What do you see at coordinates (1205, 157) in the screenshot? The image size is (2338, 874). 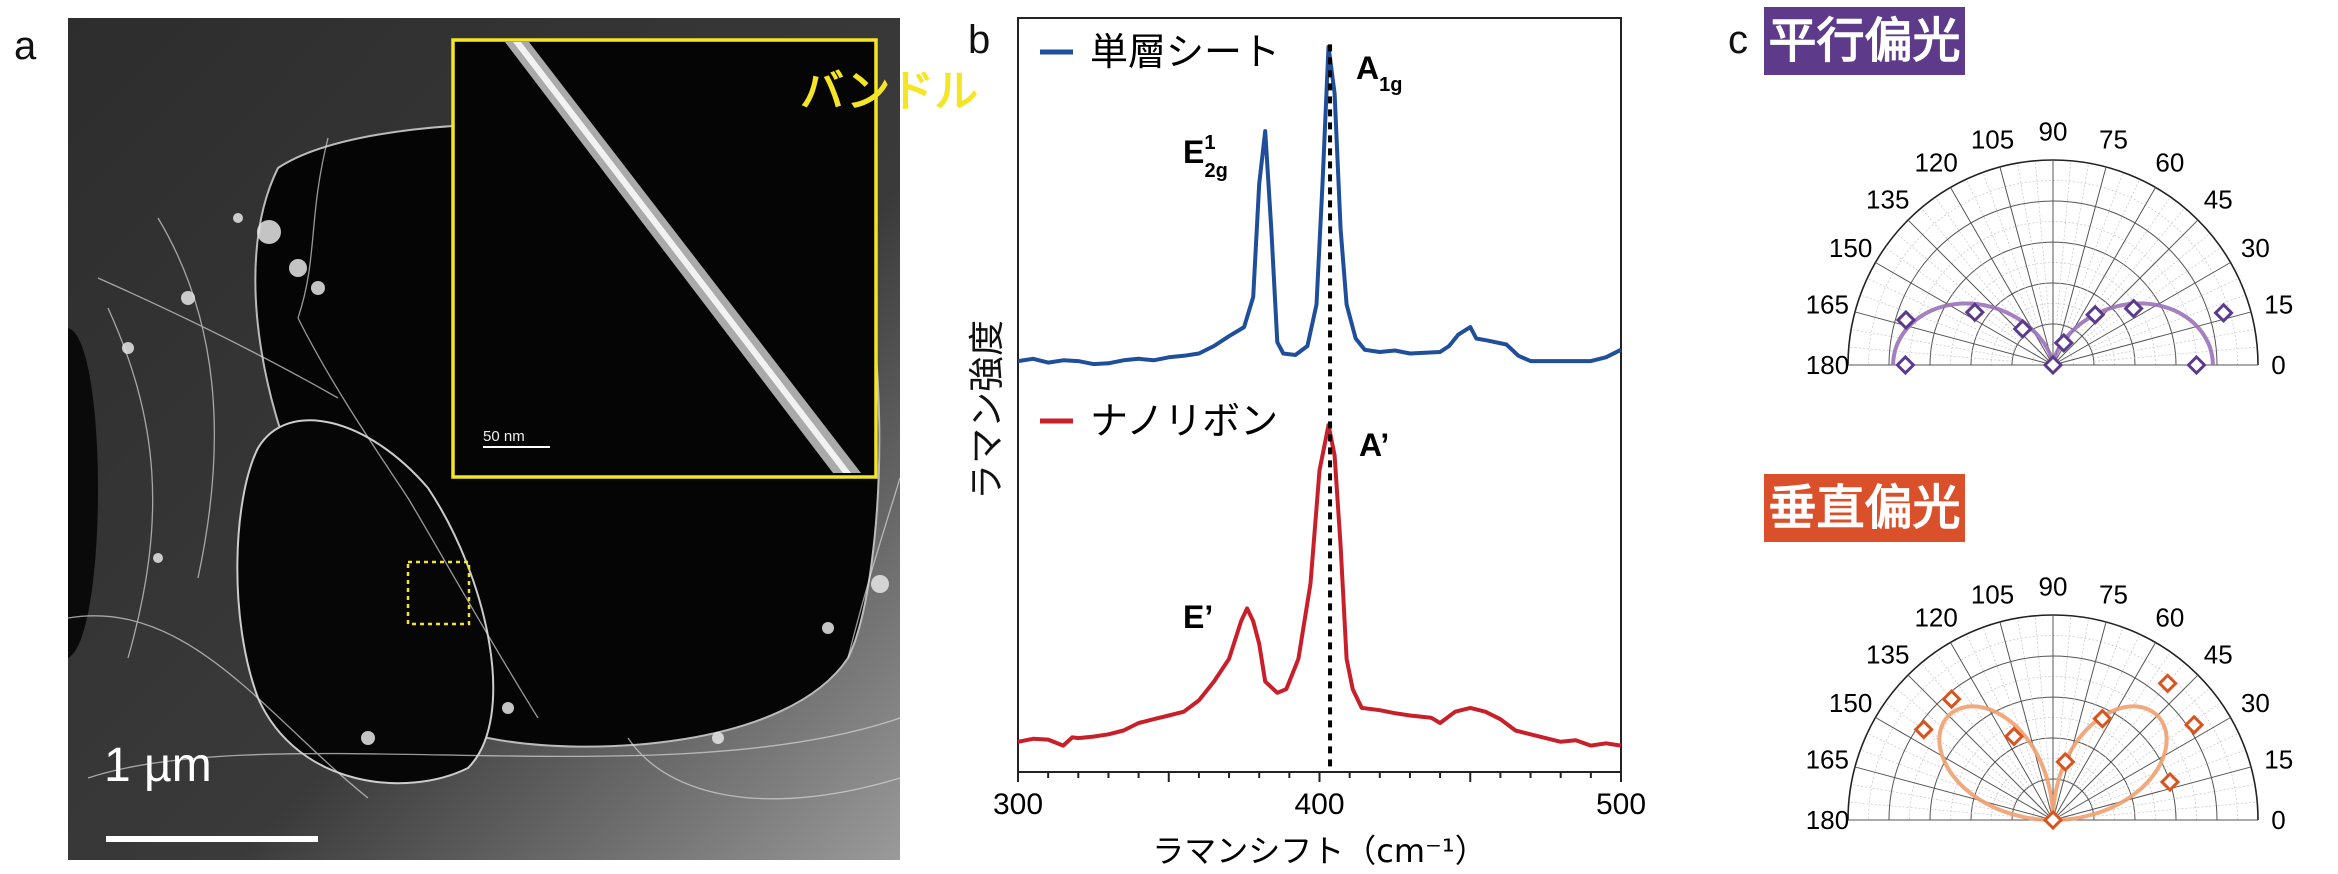 I see `peak-label: E1 2g` at bounding box center [1205, 157].